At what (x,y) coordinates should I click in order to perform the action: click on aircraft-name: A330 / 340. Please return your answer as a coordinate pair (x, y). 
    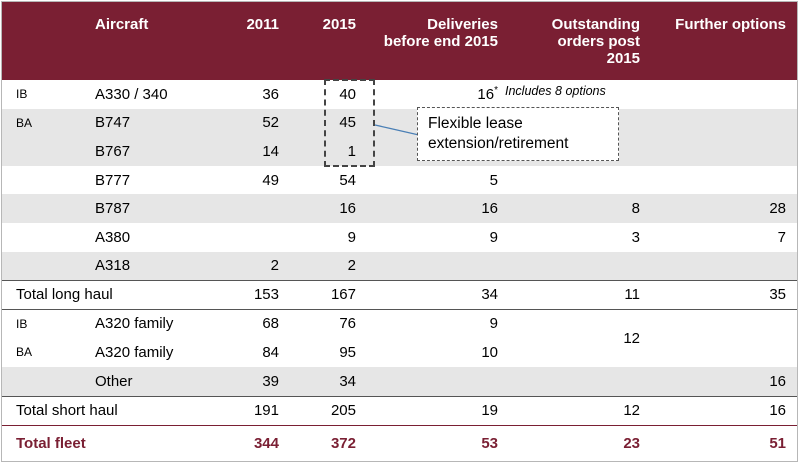
    Looking at the image, I should click on (131, 94).